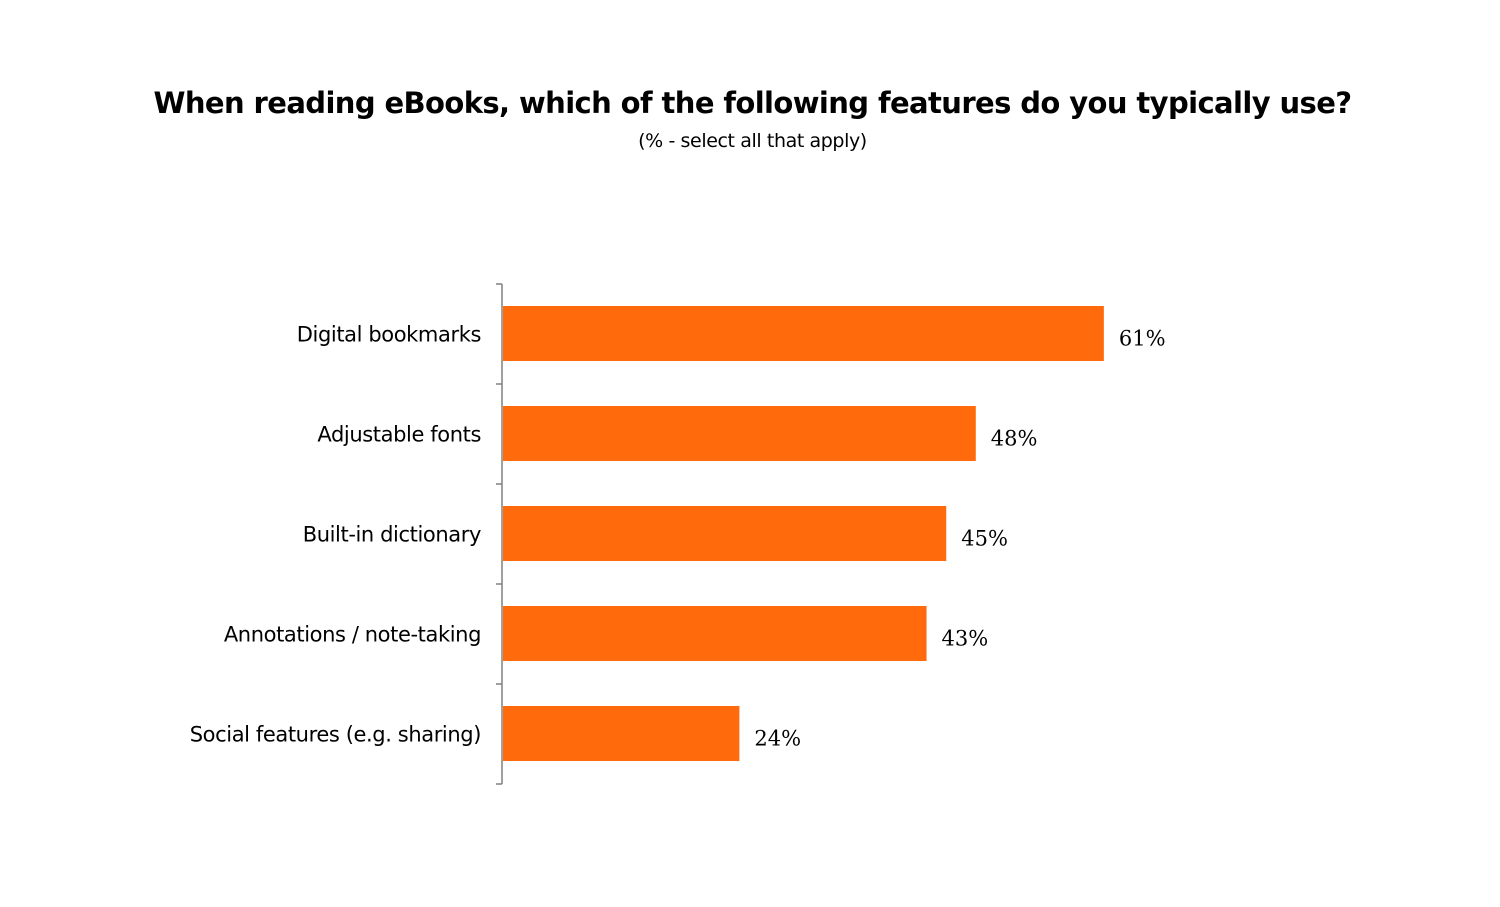 This screenshot has width=1500, height=907. What do you see at coordinates (389, 335) in the screenshot?
I see `category-label: Digital bookmarks` at bounding box center [389, 335].